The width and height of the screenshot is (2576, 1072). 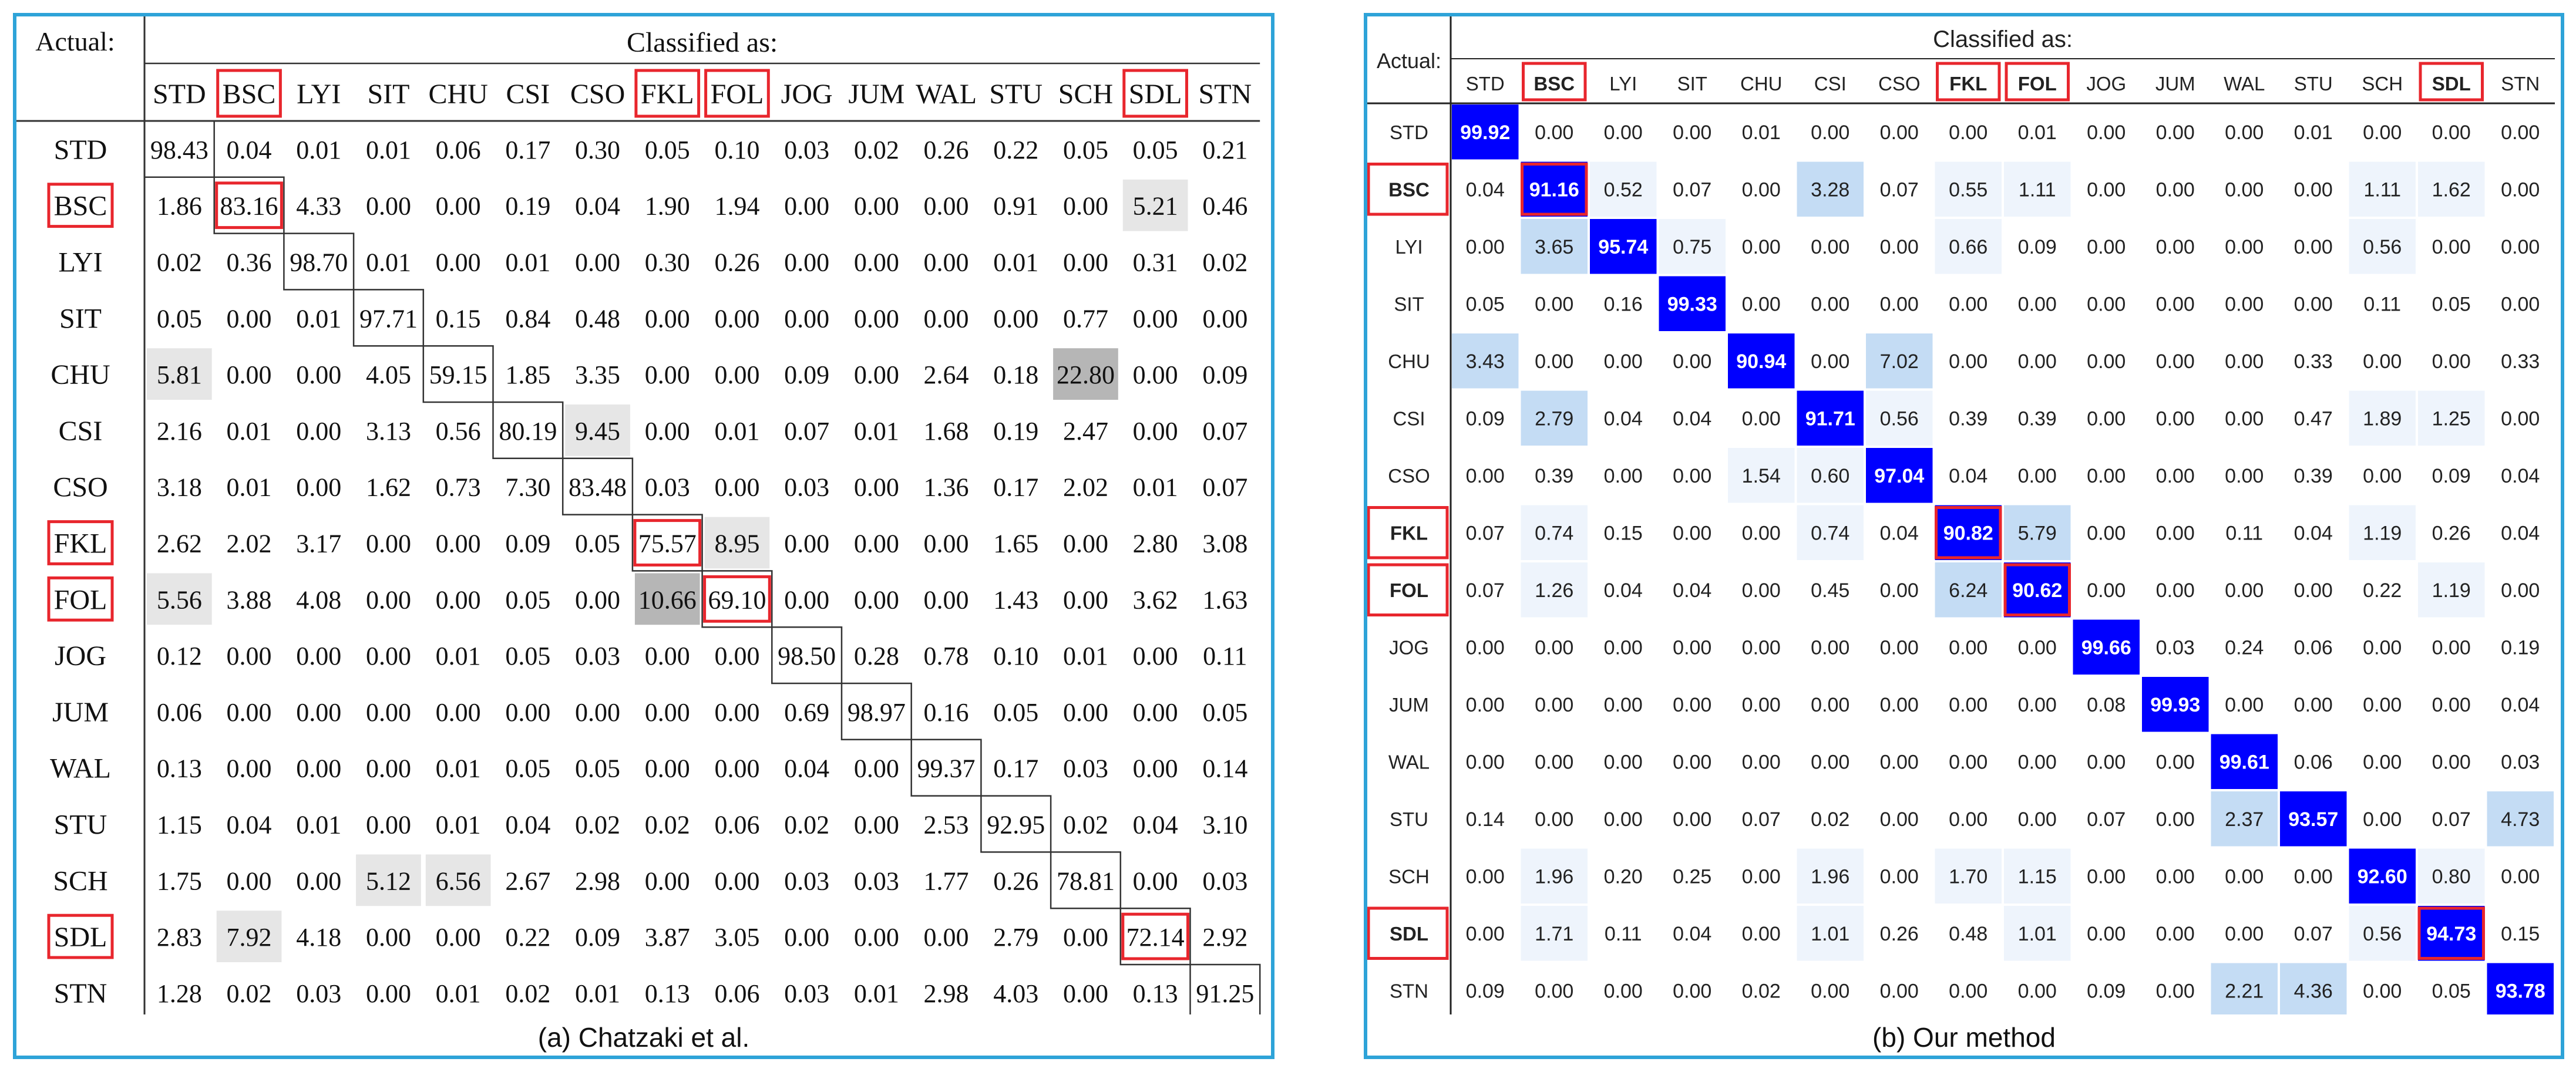 I want to click on cell-wal-sit: 0.00, so click(x=388, y=768).